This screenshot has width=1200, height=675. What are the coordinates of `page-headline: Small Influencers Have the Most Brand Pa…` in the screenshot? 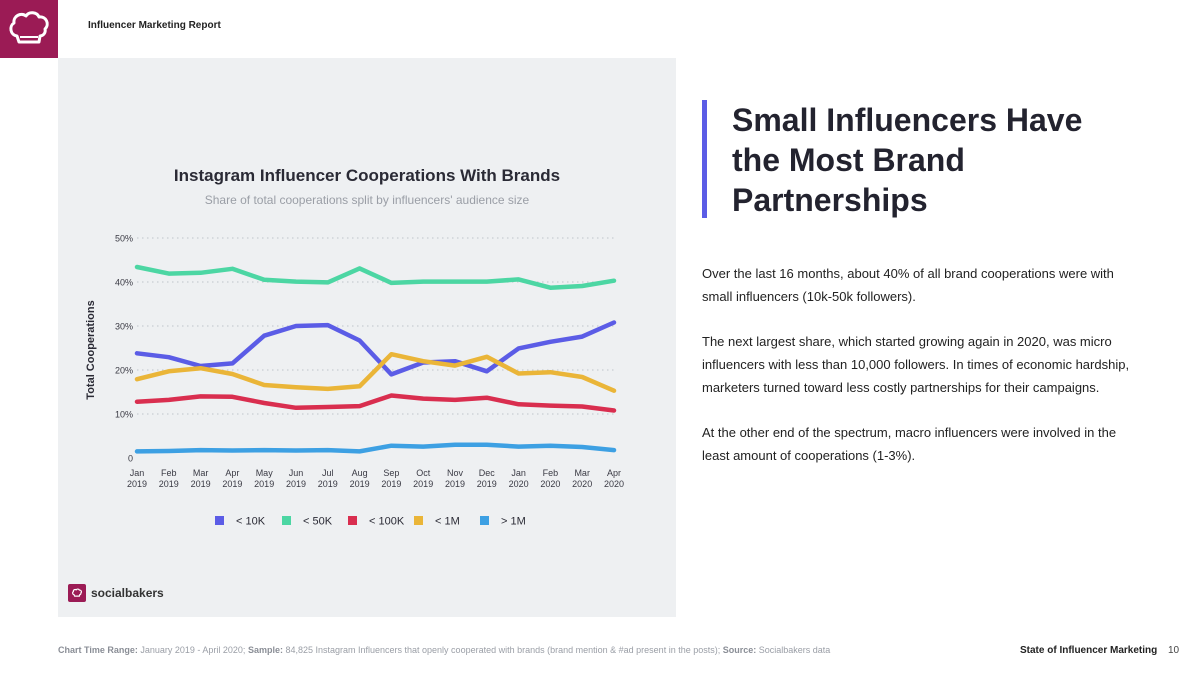 It's located at (907, 160).